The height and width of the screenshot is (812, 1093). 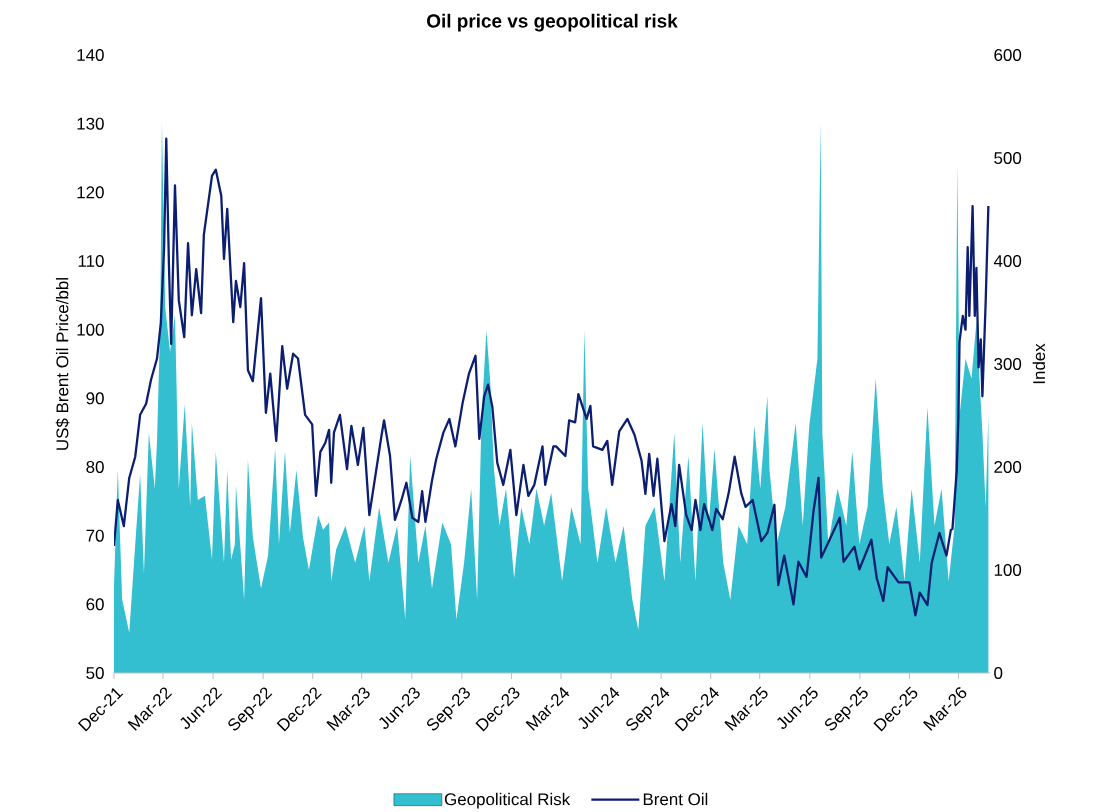 What do you see at coordinates (1008, 157) in the screenshot?
I see `y2-tick-label: 500` at bounding box center [1008, 157].